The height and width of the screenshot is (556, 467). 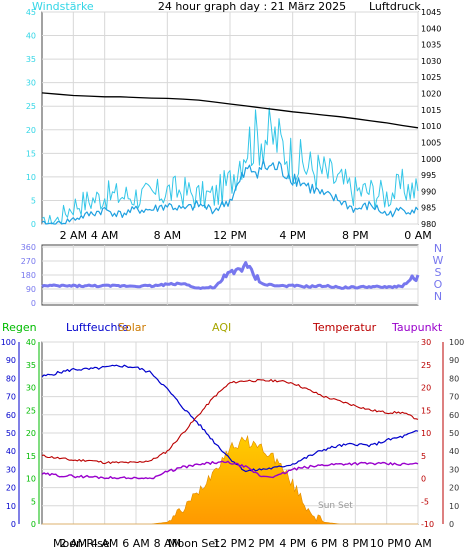 I want to click on solar-tick-label: 10, so click(x=454, y=506).